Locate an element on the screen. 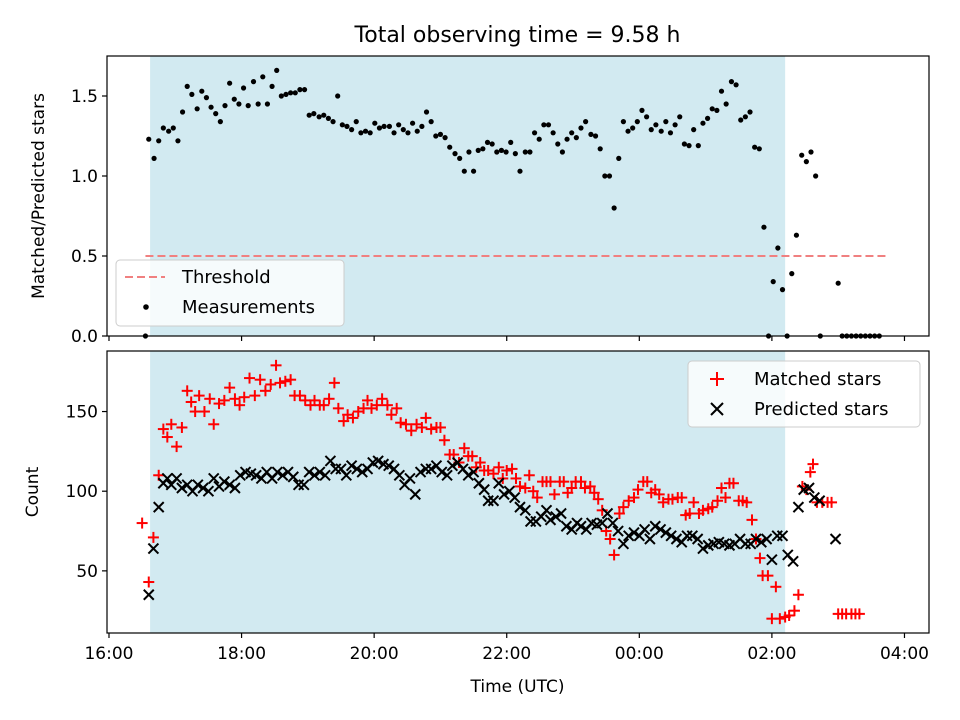  x-tick-label: 00:00 is located at coordinates (639, 654).